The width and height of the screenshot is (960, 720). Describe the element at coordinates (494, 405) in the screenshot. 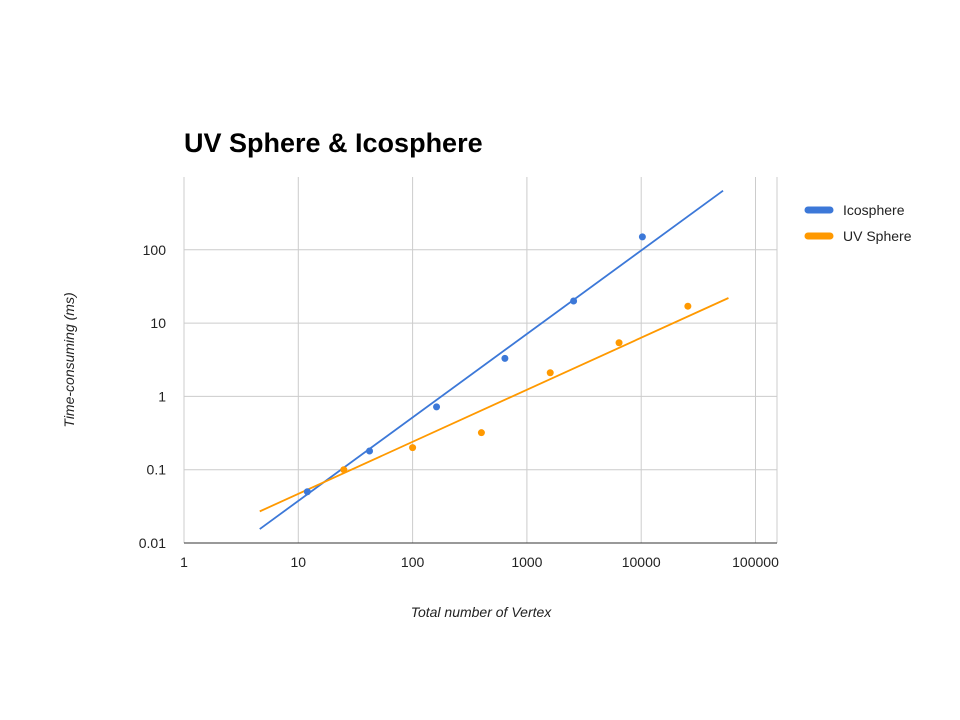

I see `uv-sphere-trendline` at that location.